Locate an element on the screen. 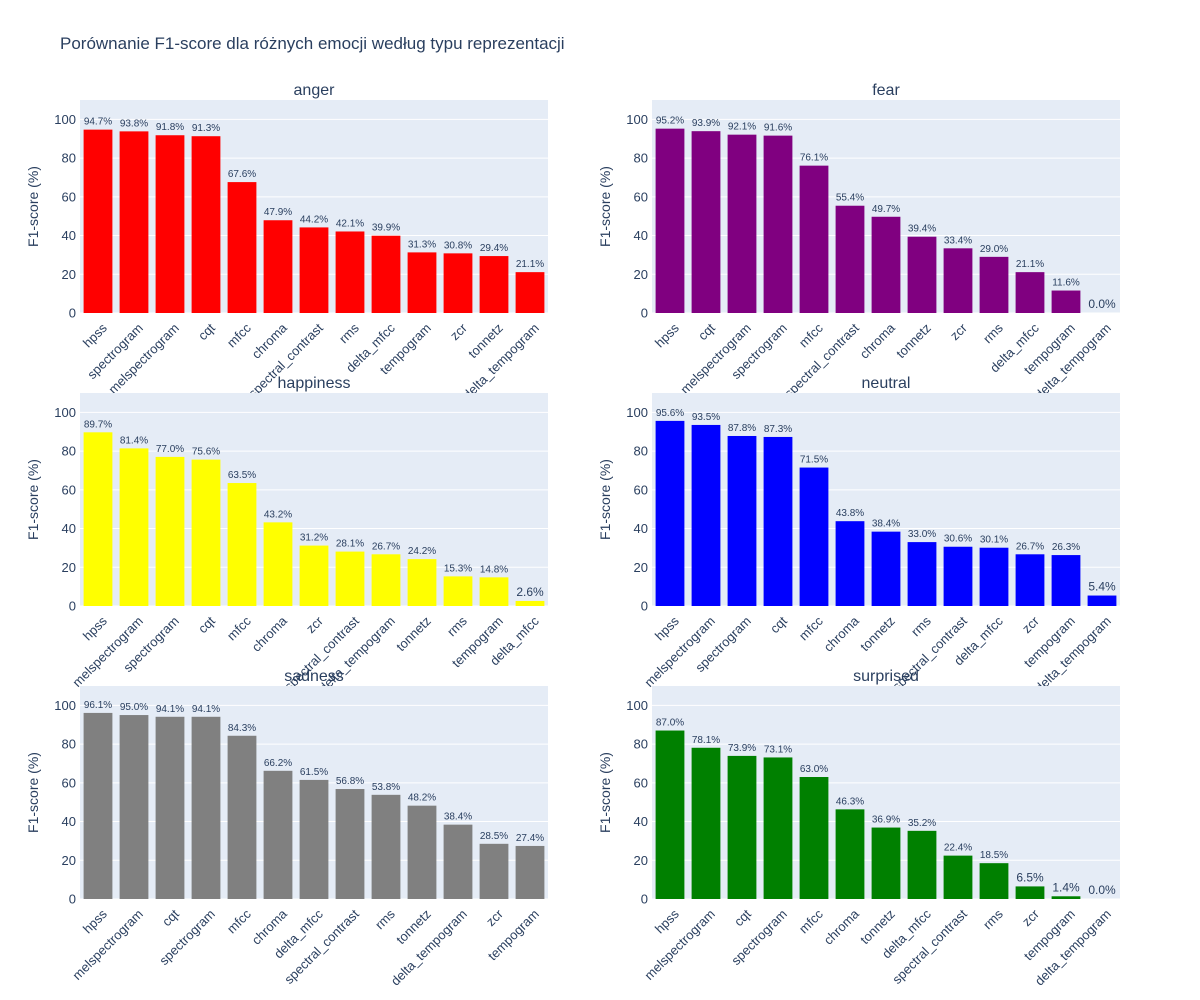 This screenshot has width=1200, height=1000. subplot-title: surprised is located at coordinates (886, 676).